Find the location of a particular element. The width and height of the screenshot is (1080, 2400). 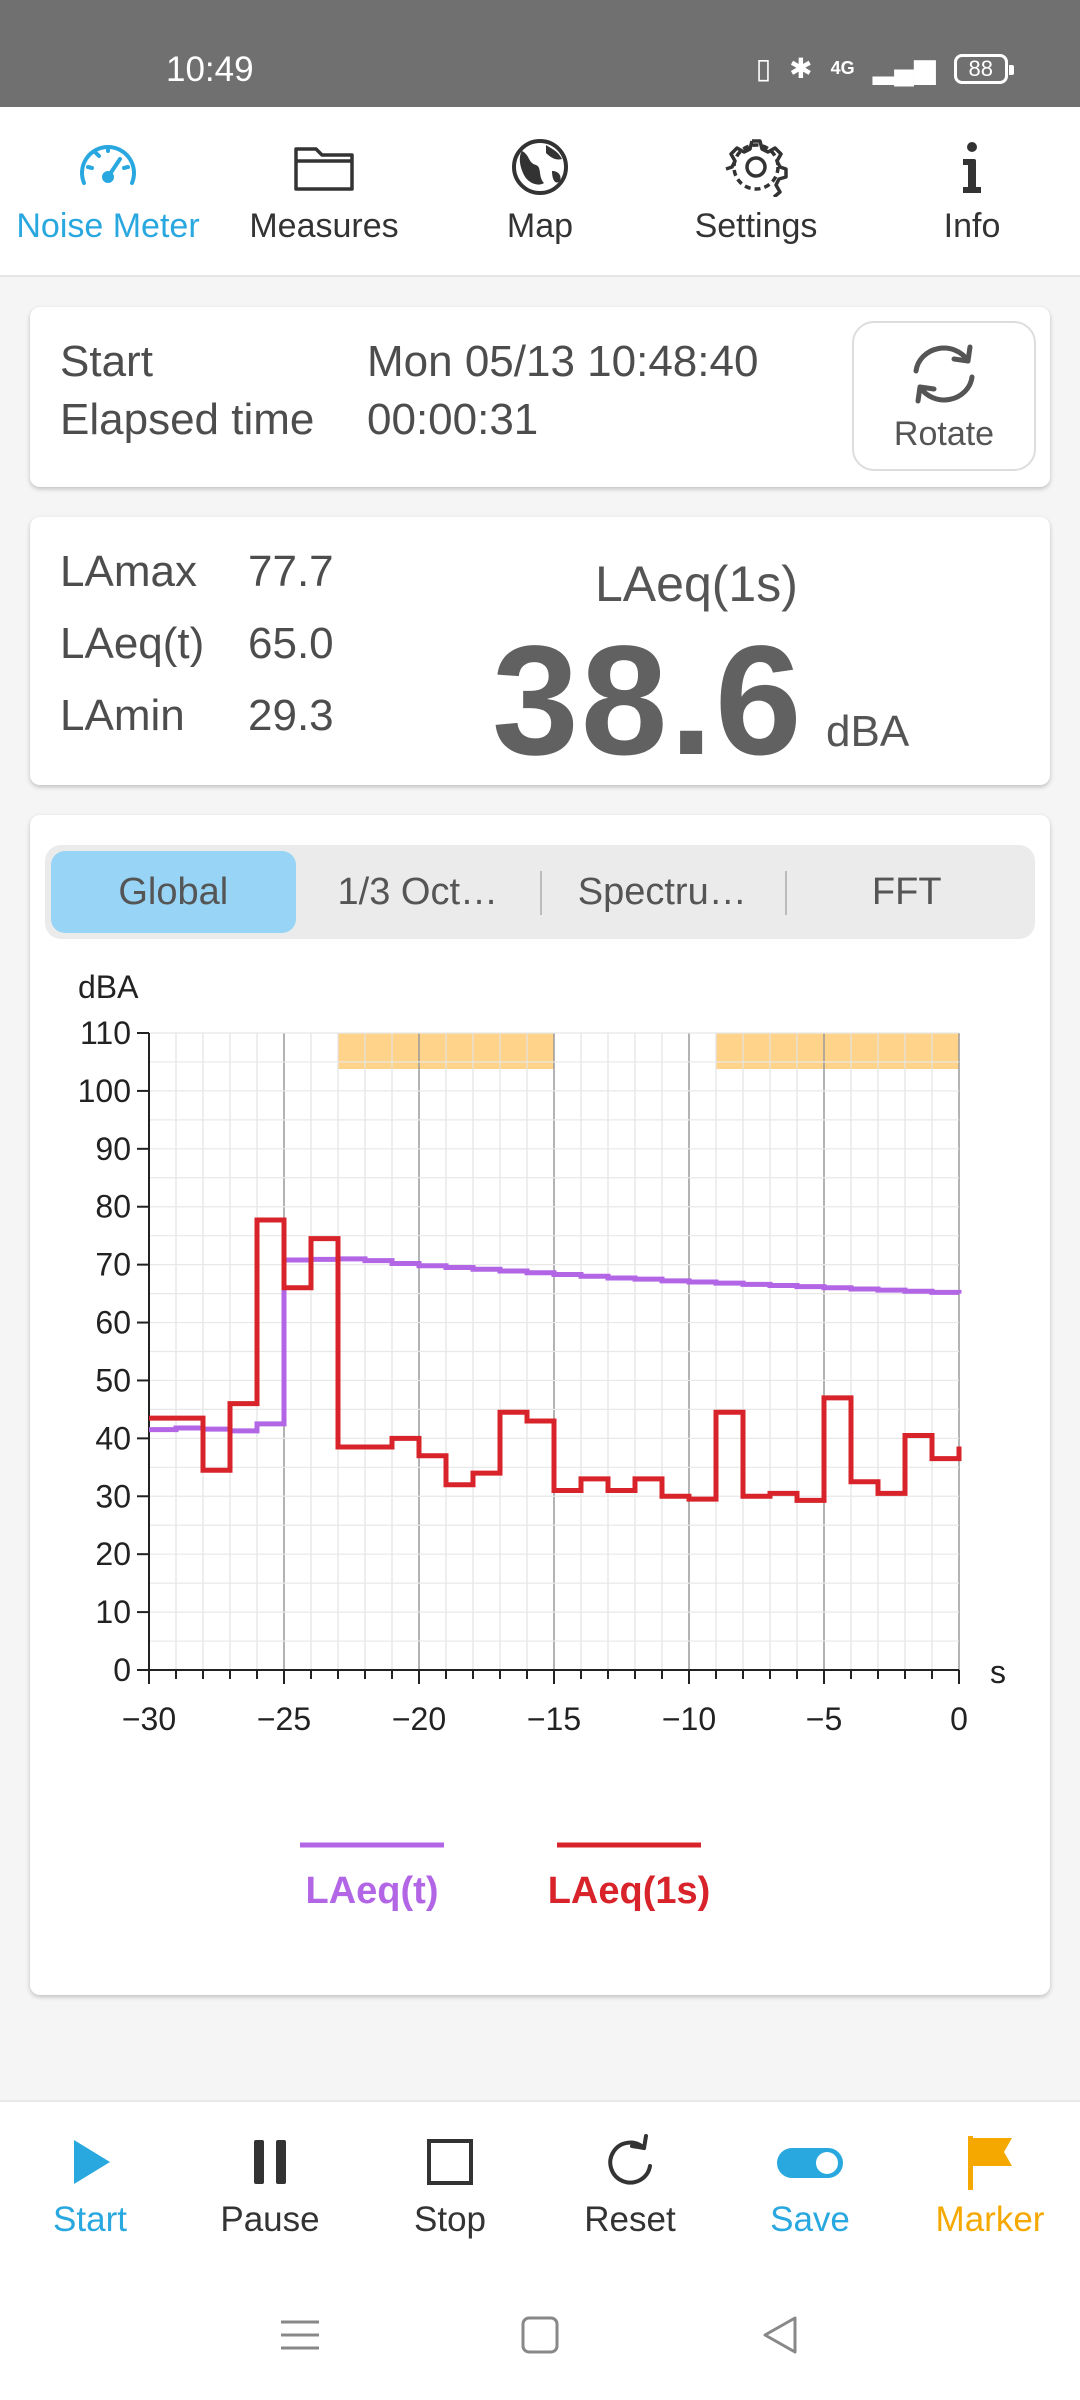

folder-icon is located at coordinates (324, 168).